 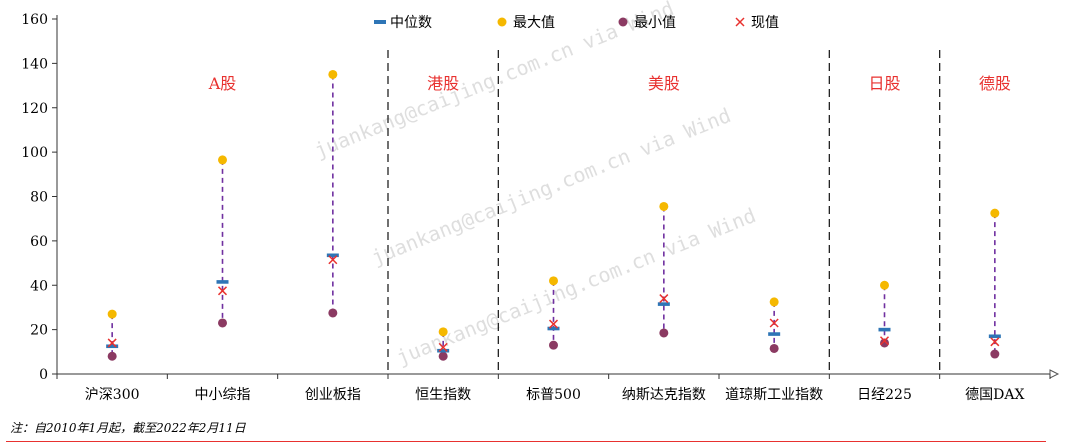 I want to click on legend-label: 最大值, so click(x=534, y=23).